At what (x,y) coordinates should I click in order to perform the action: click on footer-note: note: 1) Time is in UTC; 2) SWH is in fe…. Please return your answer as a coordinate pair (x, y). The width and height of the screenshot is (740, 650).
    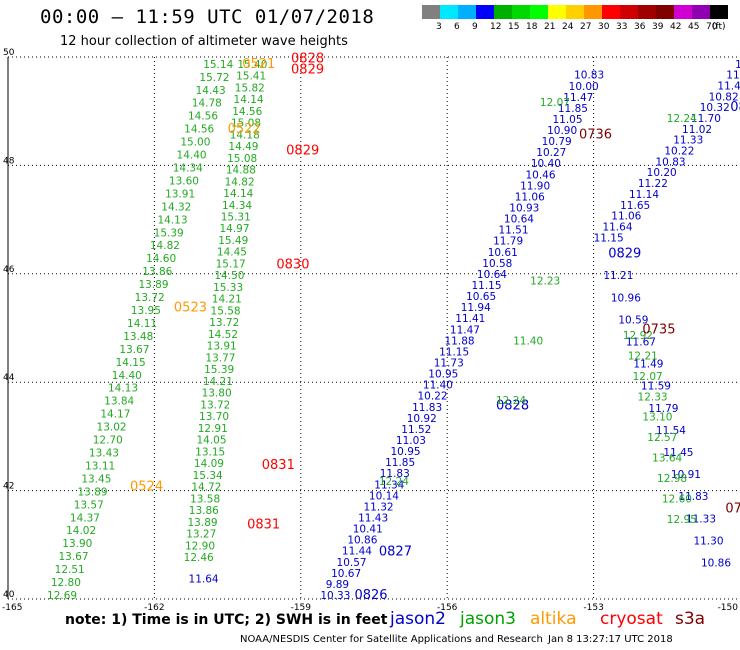
    Looking at the image, I should click on (226, 620).